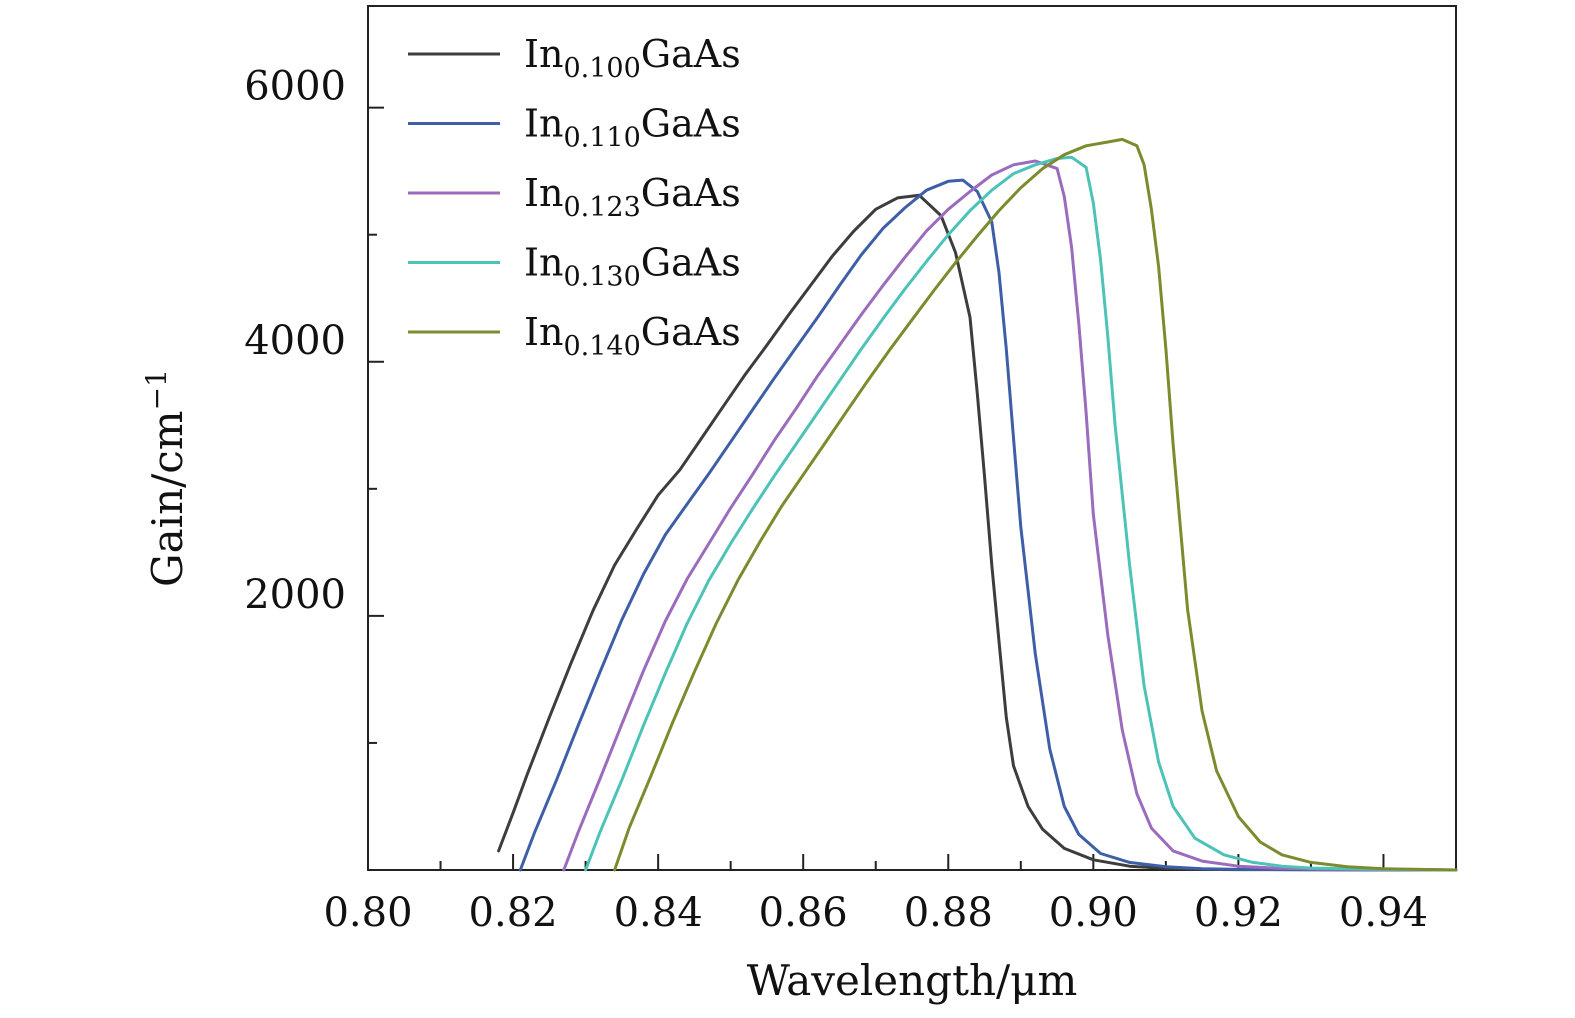 This screenshot has width=1575, height=1018. I want to click on legend-label: In0.123GaAs, so click(632, 197).